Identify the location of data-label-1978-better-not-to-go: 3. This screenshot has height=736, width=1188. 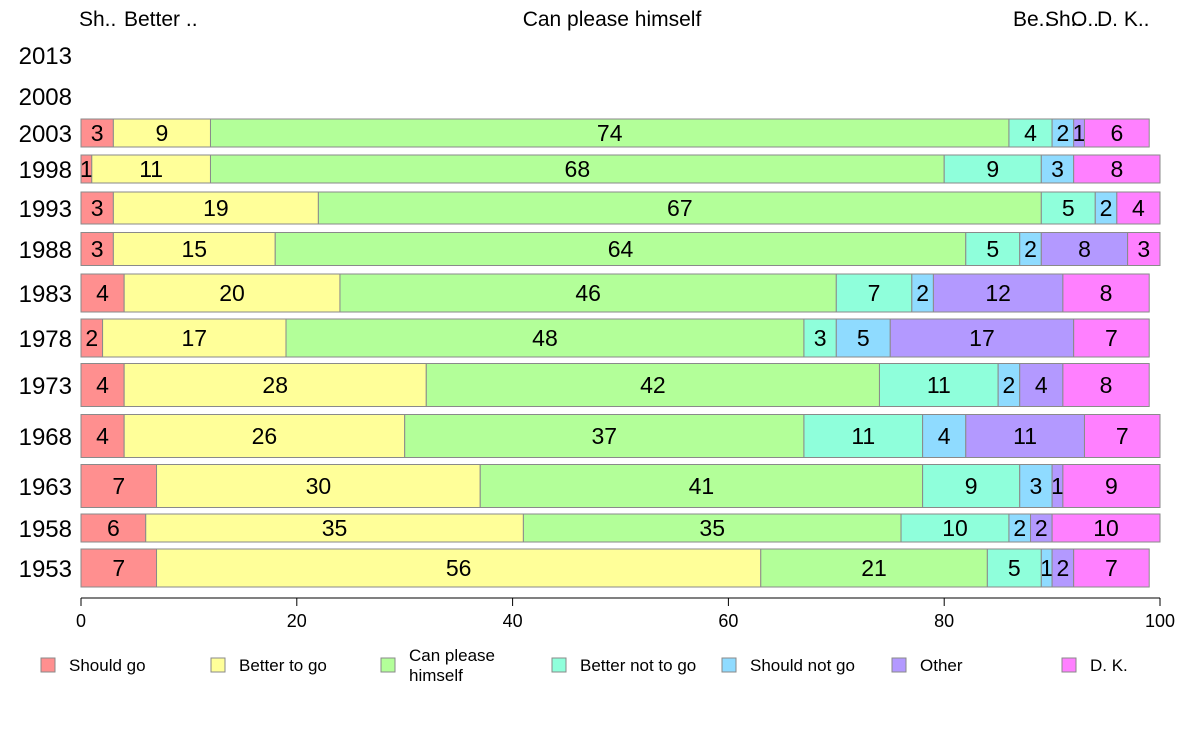
(820, 338).